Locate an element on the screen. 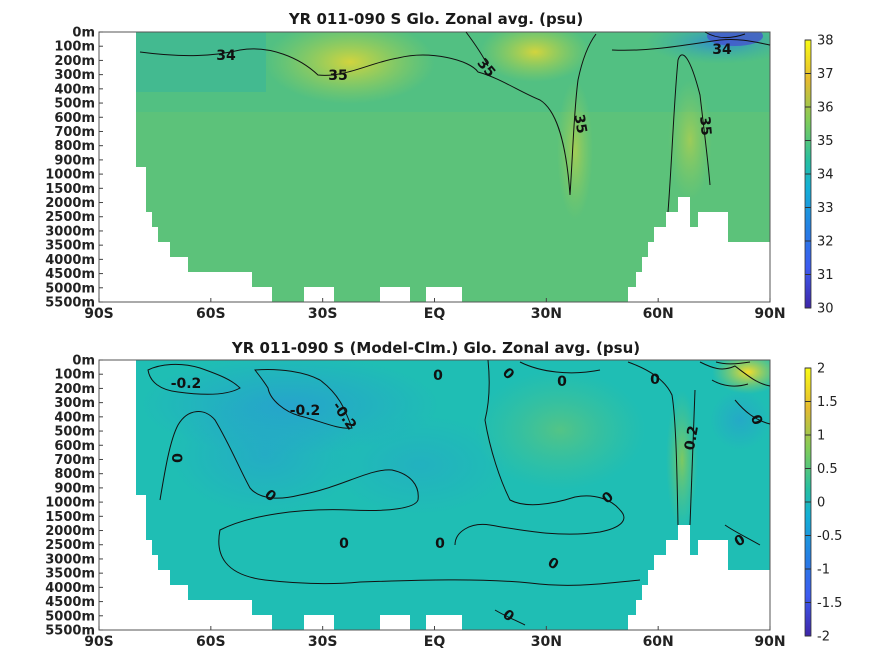  top-colorbar-tick-label: 34 is located at coordinates (825, 175).